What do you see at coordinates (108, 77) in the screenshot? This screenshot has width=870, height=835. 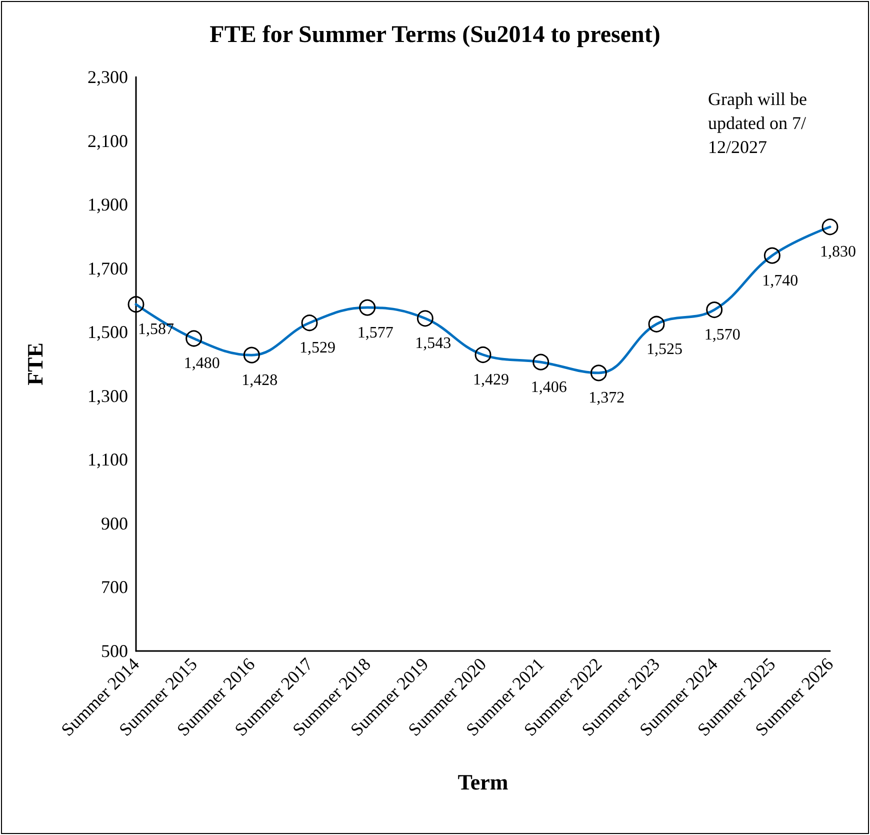 I see `y-tick-label: 2,300` at bounding box center [108, 77].